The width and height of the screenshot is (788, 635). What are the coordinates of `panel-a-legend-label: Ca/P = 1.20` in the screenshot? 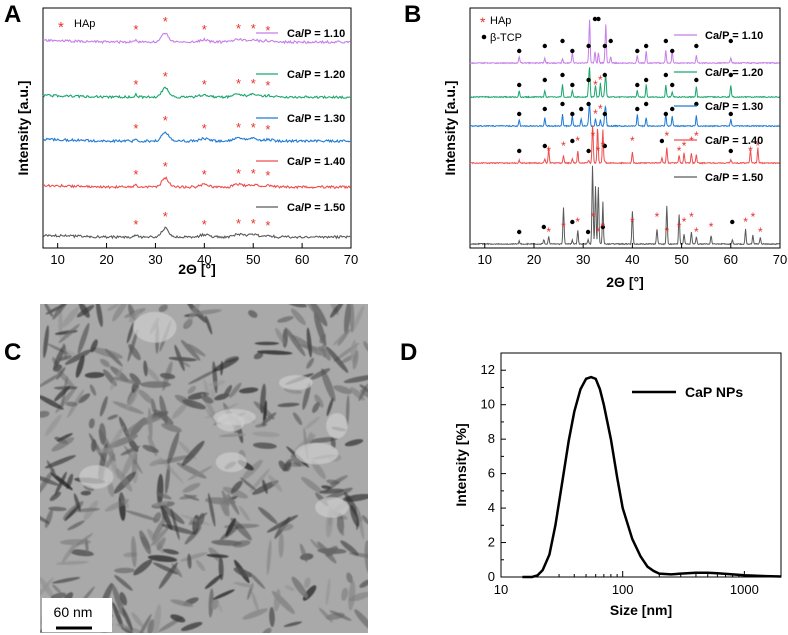 It's located at (316, 75).